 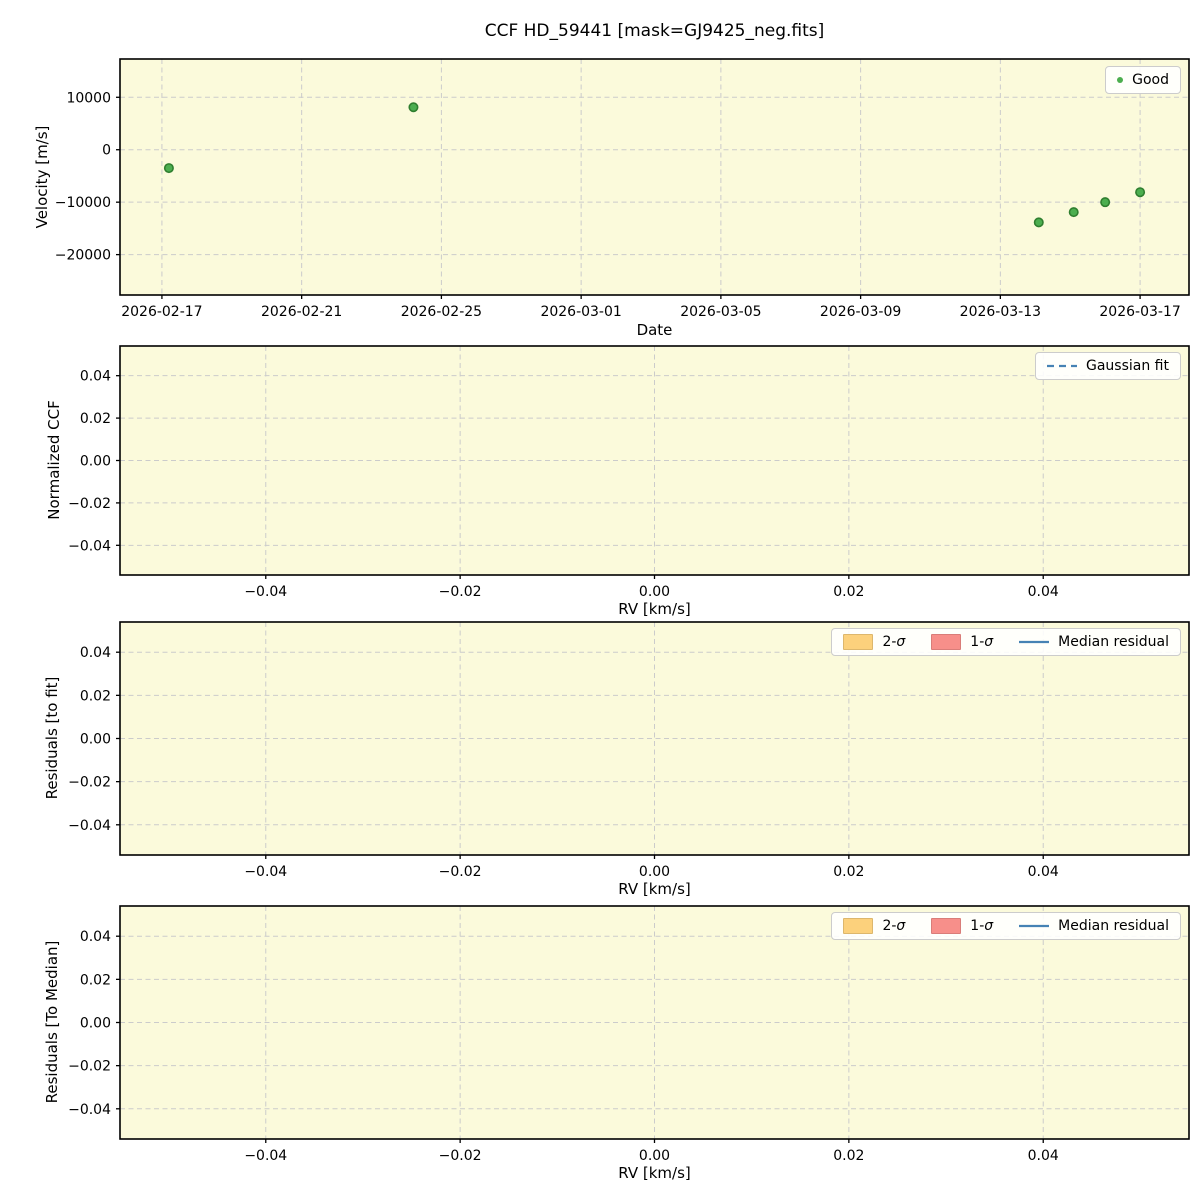 I want to click on y-tick-label: 0, so click(x=106, y=151).